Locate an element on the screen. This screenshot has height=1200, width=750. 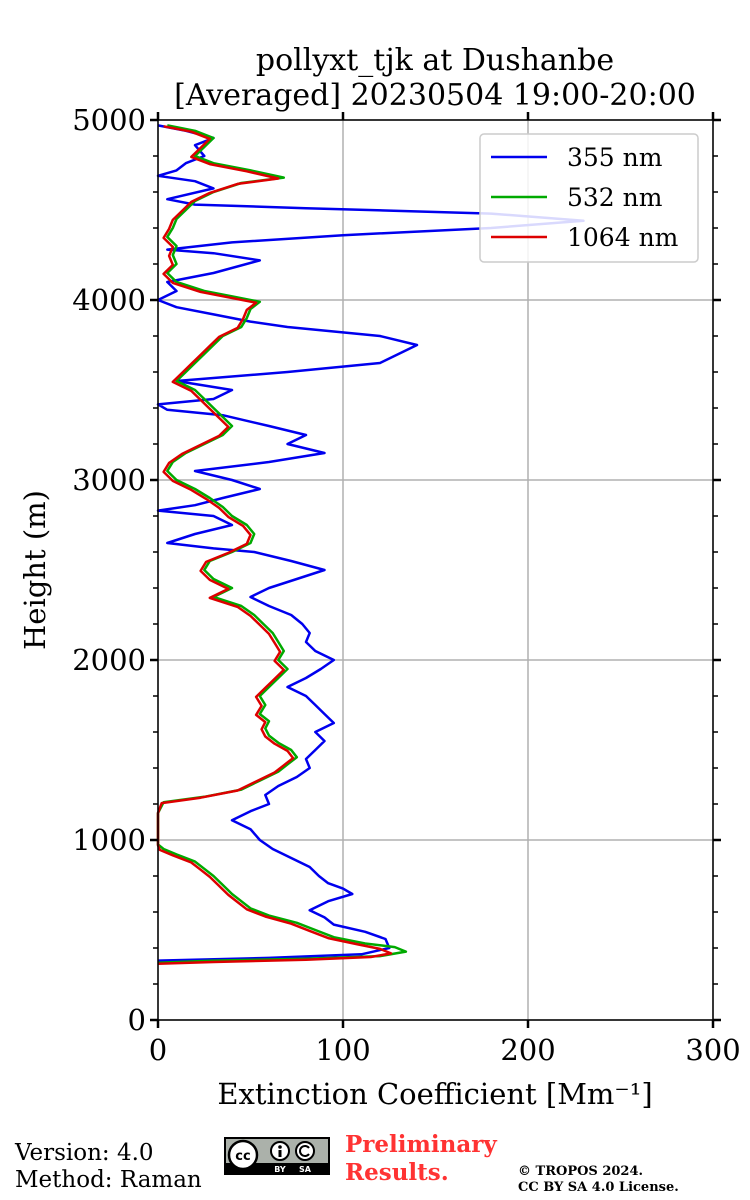
preliminary-line-1: Preliminary is located at coordinates (421, 1144).